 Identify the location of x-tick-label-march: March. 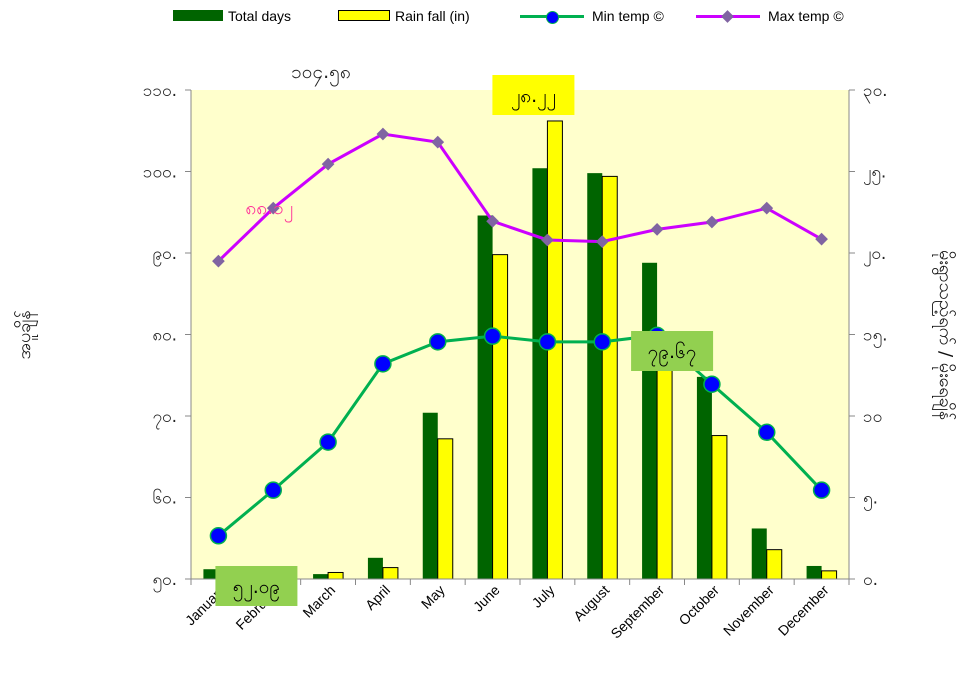
(318, 601).